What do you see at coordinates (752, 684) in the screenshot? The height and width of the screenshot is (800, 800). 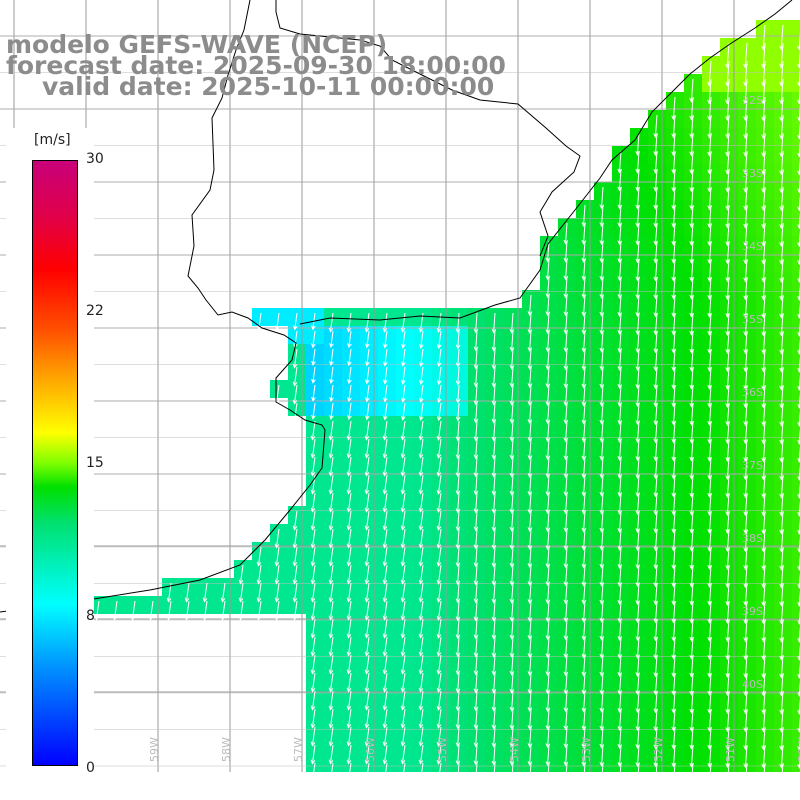 I see `latitude-label: 40S` at bounding box center [752, 684].